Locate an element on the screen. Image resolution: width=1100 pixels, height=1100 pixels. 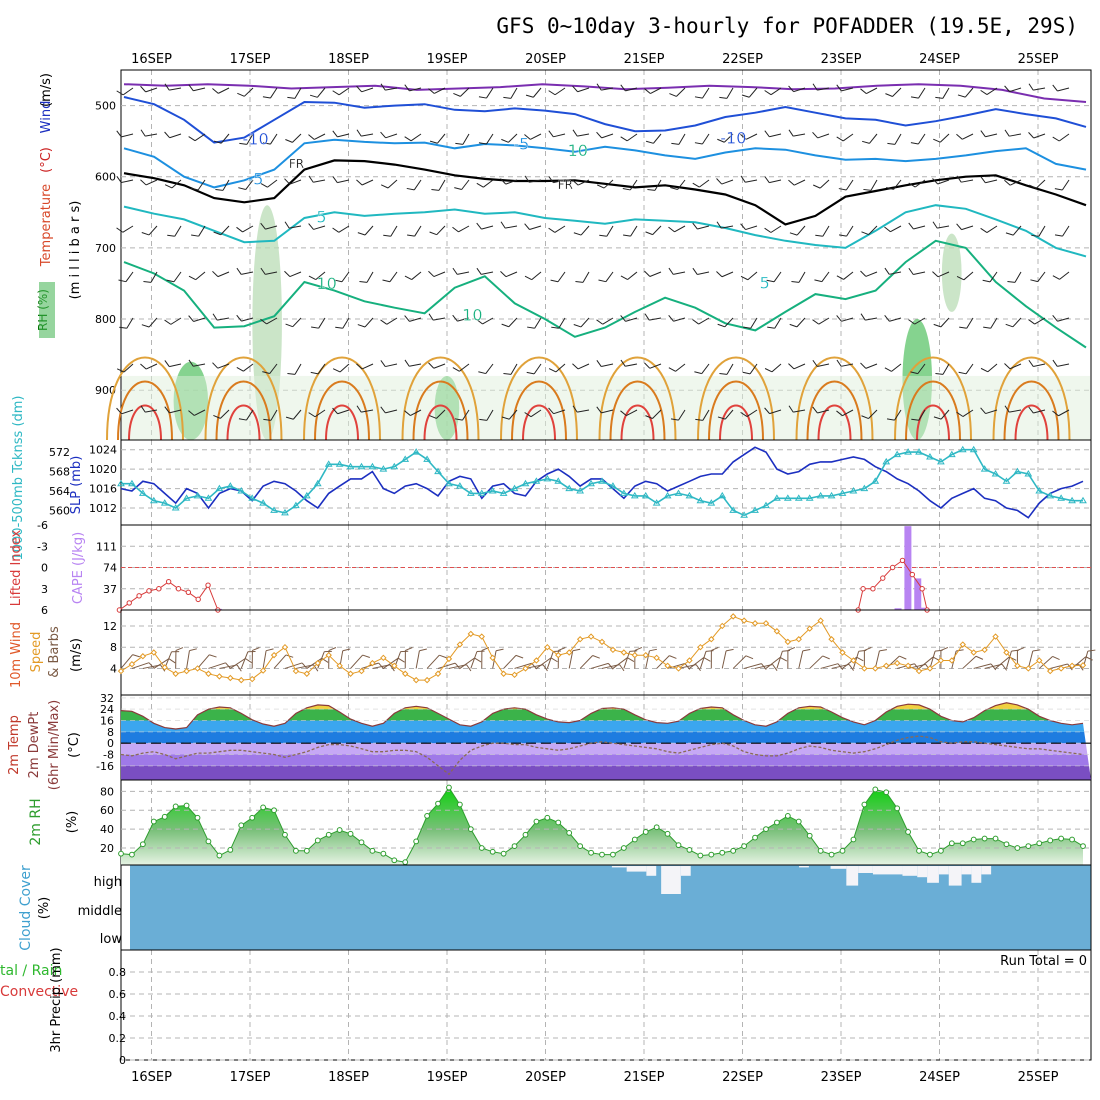
tick-label: 8 is located at coordinates (110, 732).